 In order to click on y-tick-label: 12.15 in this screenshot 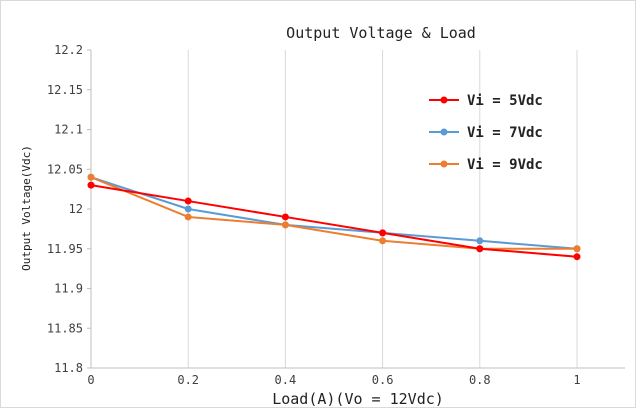, I will do `click(65, 90)`.